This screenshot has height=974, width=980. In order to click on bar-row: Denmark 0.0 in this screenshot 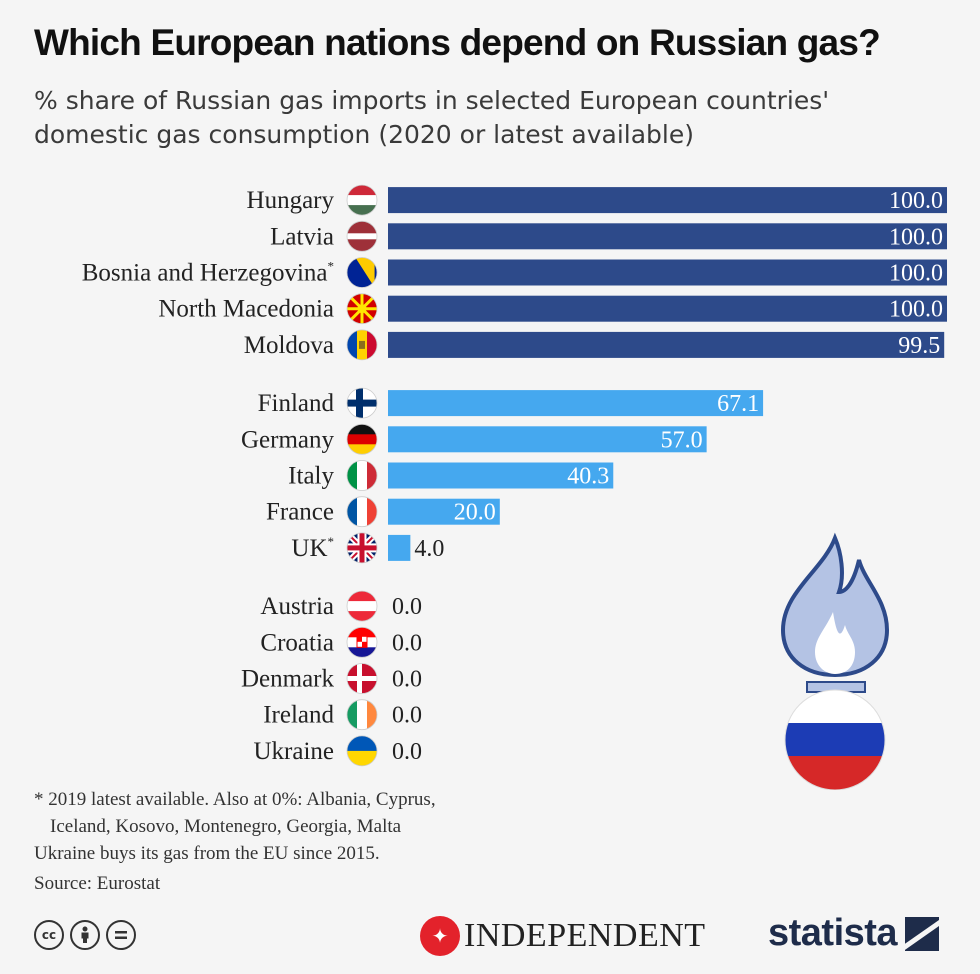, I will do `click(331, 678)`.